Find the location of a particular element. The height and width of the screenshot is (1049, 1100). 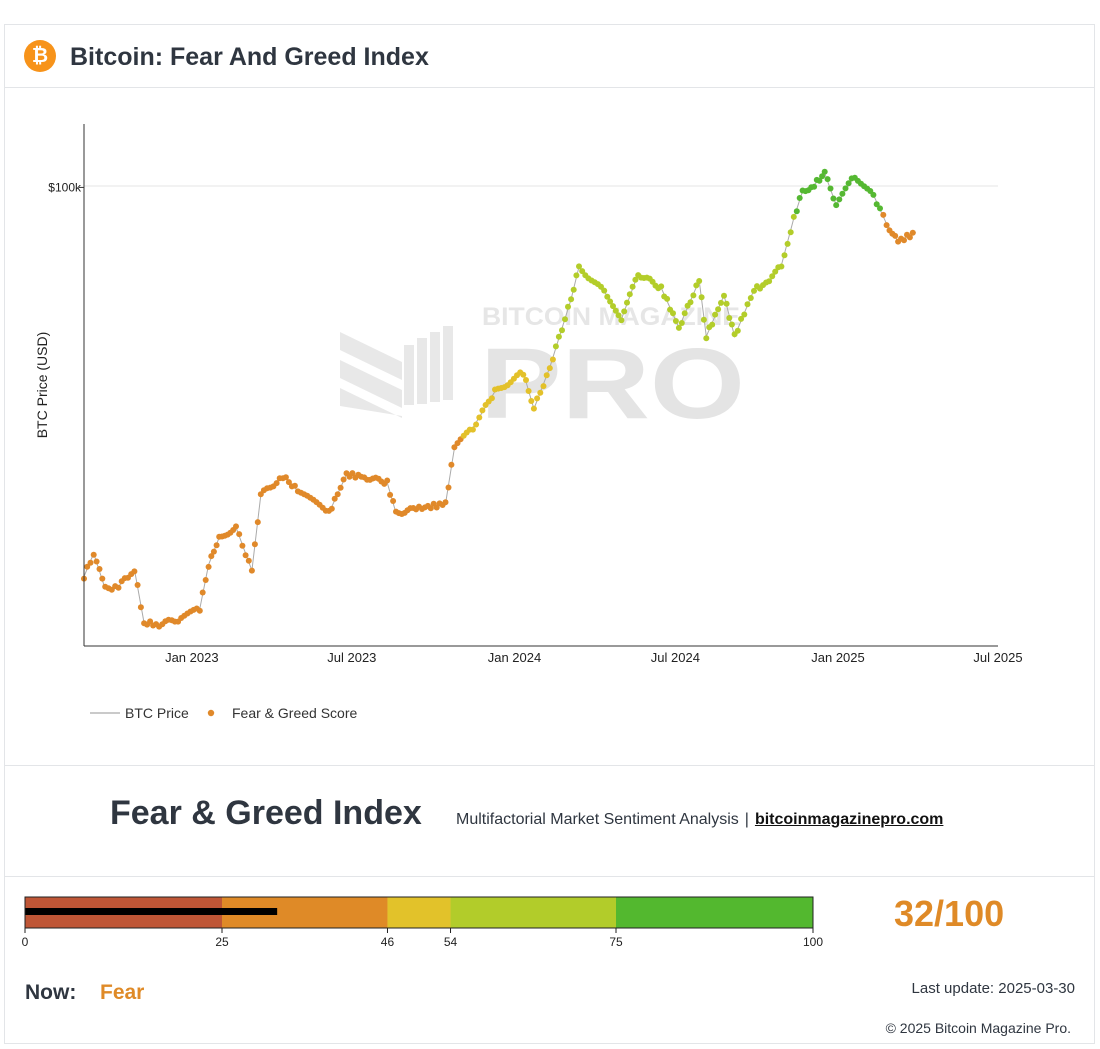

fear-greed-gauge: 0 25 46 54 75 100 is located at coordinates (422, 922).